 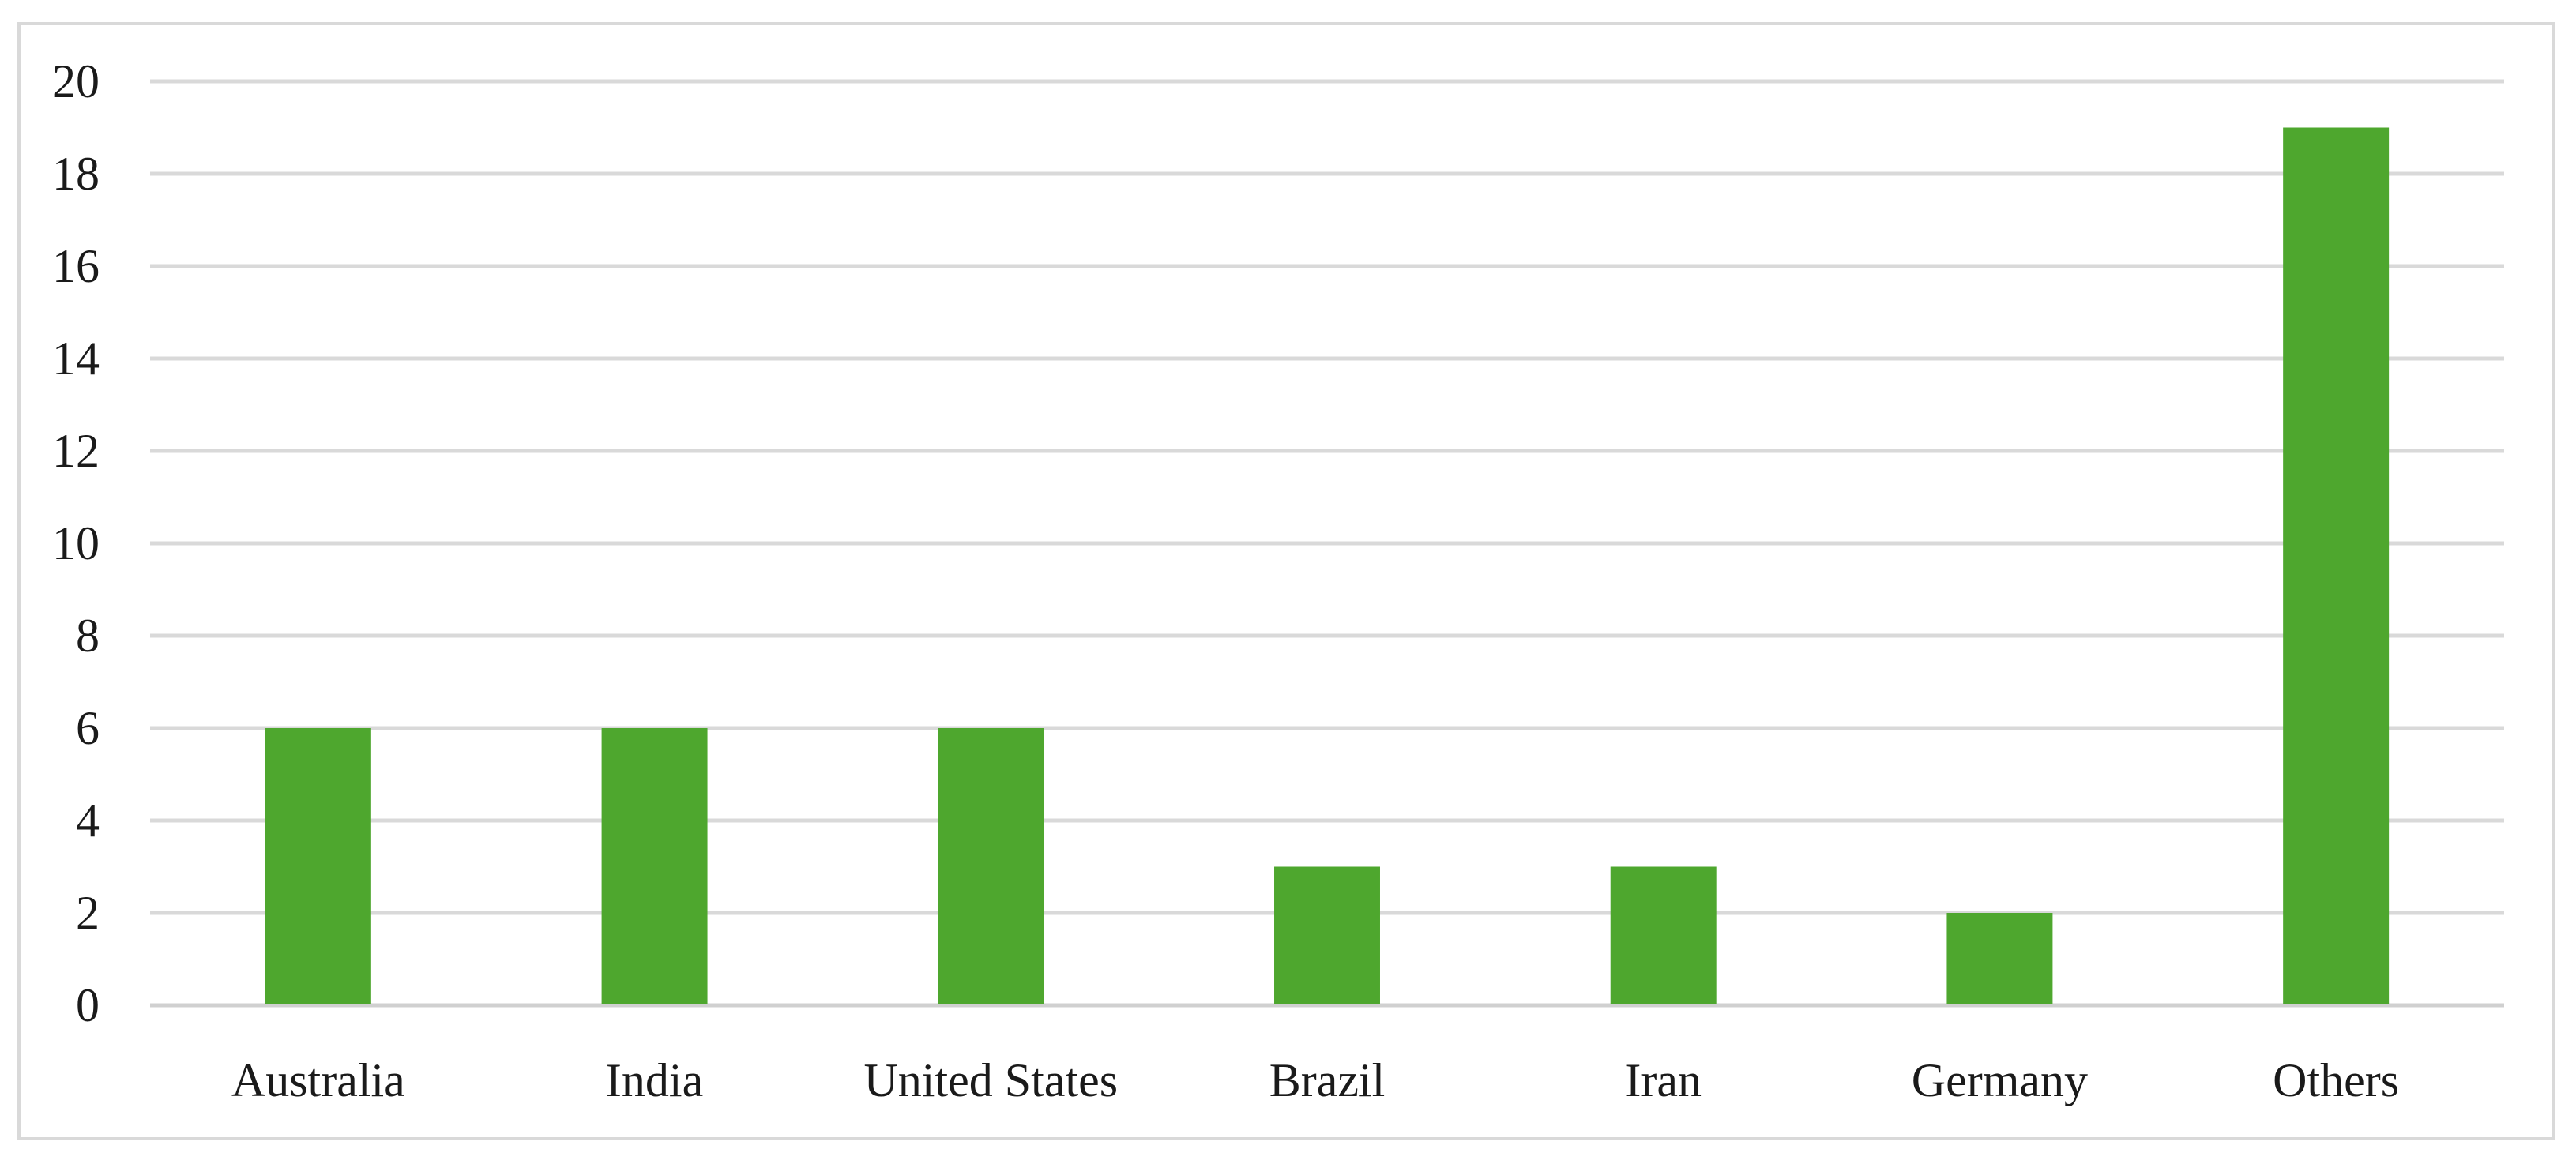 I want to click on y-tick-label: 12, so click(x=76, y=451).